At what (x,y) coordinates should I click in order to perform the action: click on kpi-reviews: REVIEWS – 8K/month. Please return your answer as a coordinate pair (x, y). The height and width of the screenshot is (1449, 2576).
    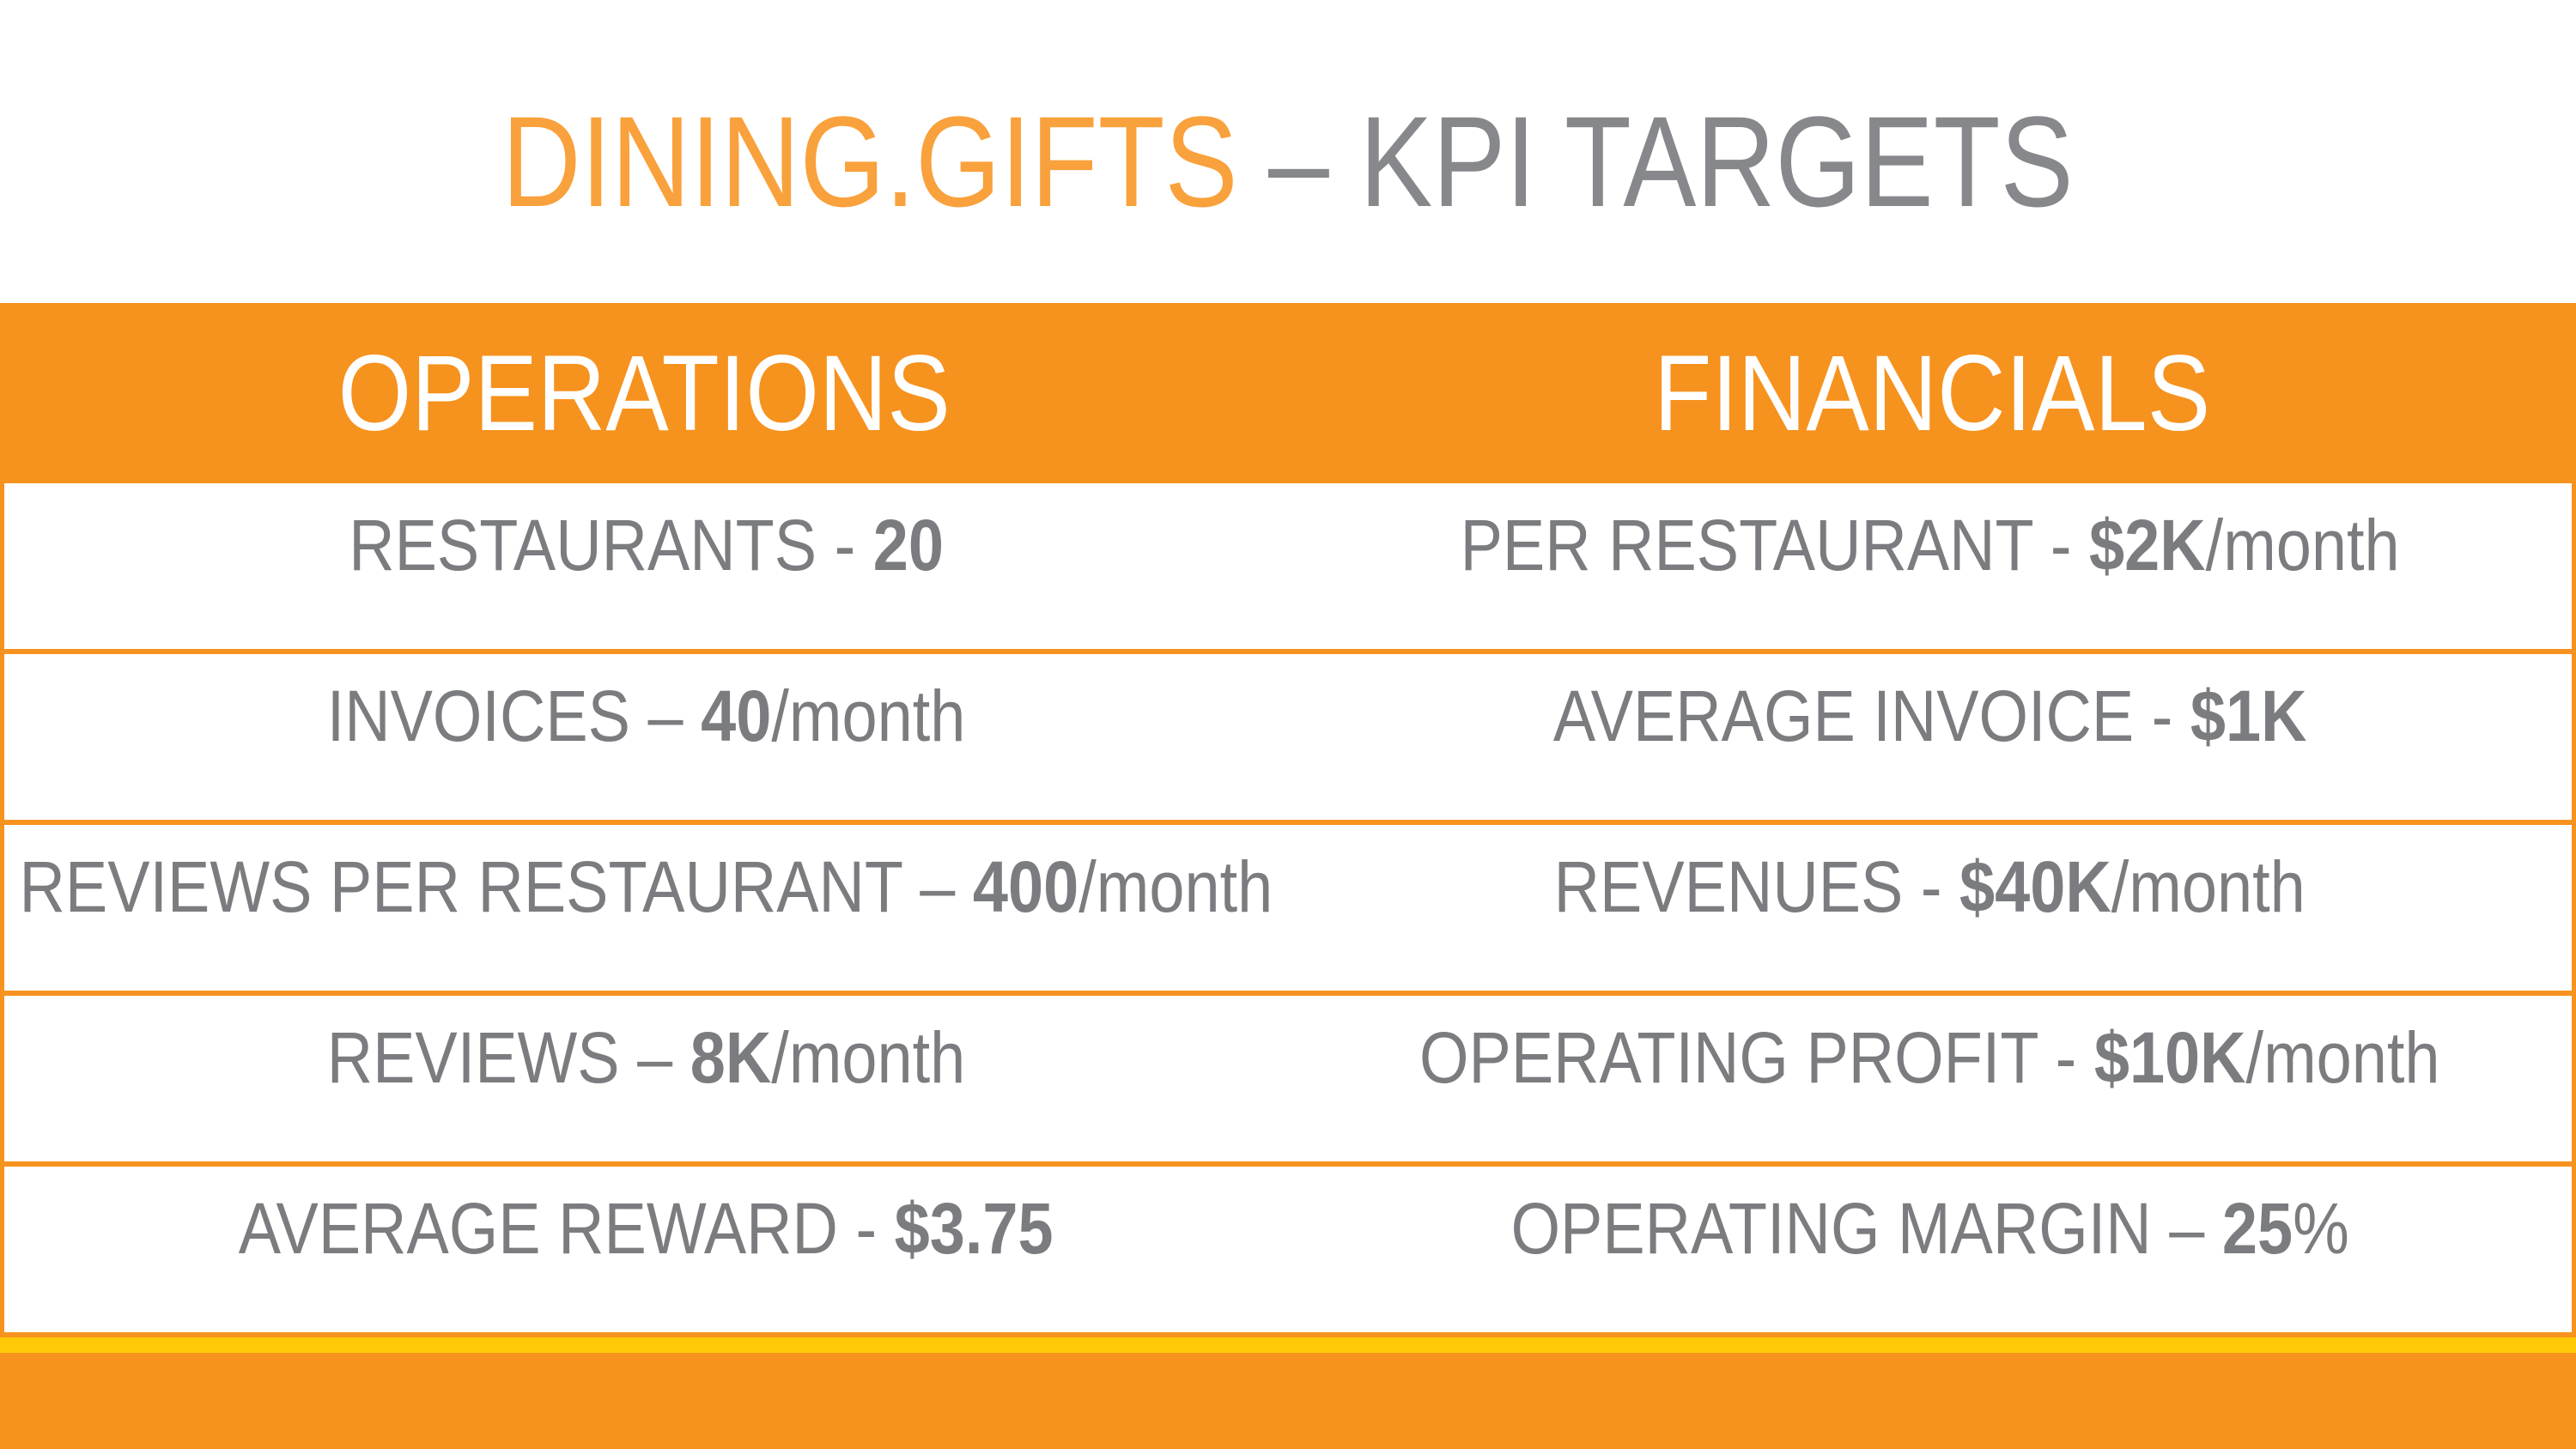
    Looking at the image, I should click on (646, 1057).